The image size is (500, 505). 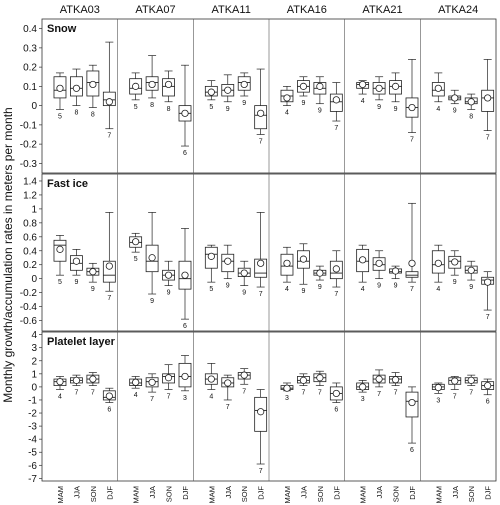 I want to click on box-atka21-son: 7, so click(x=395, y=384).